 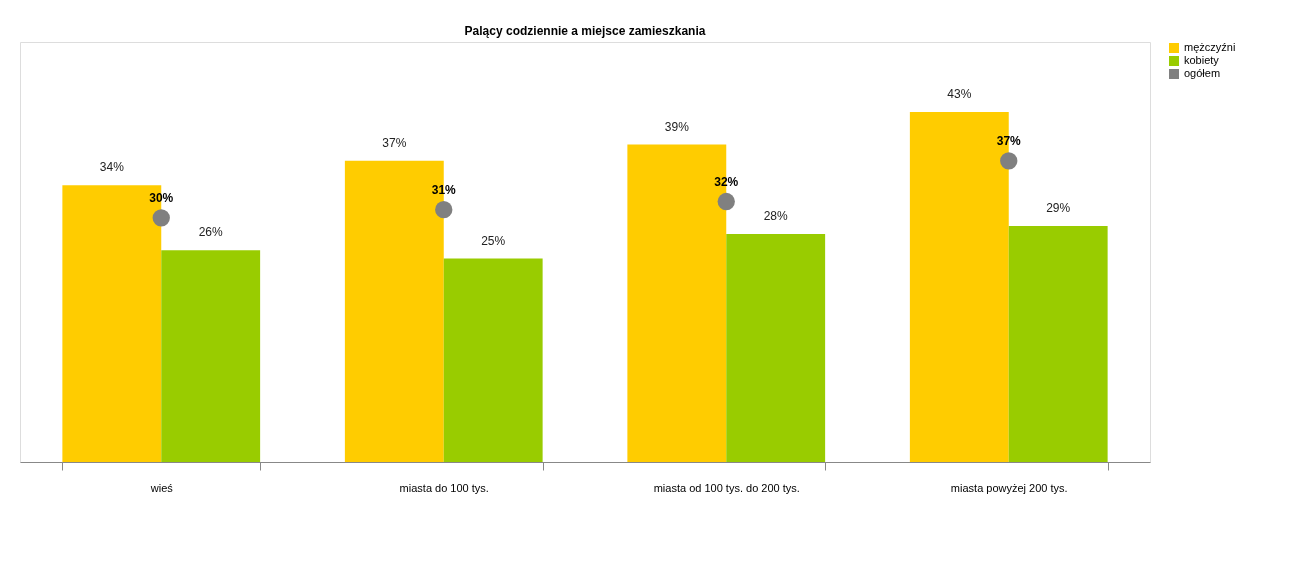 What do you see at coordinates (1202, 60) in the screenshot?
I see `legend-label: kobiety` at bounding box center [1202, 60].